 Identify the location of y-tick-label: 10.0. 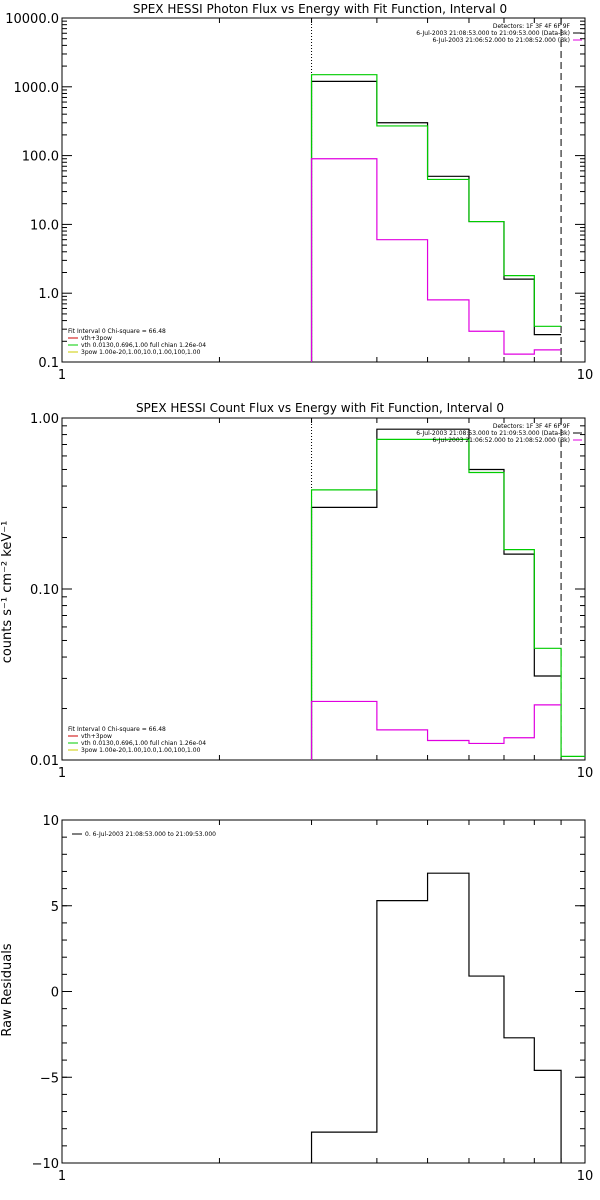
(44, 225).